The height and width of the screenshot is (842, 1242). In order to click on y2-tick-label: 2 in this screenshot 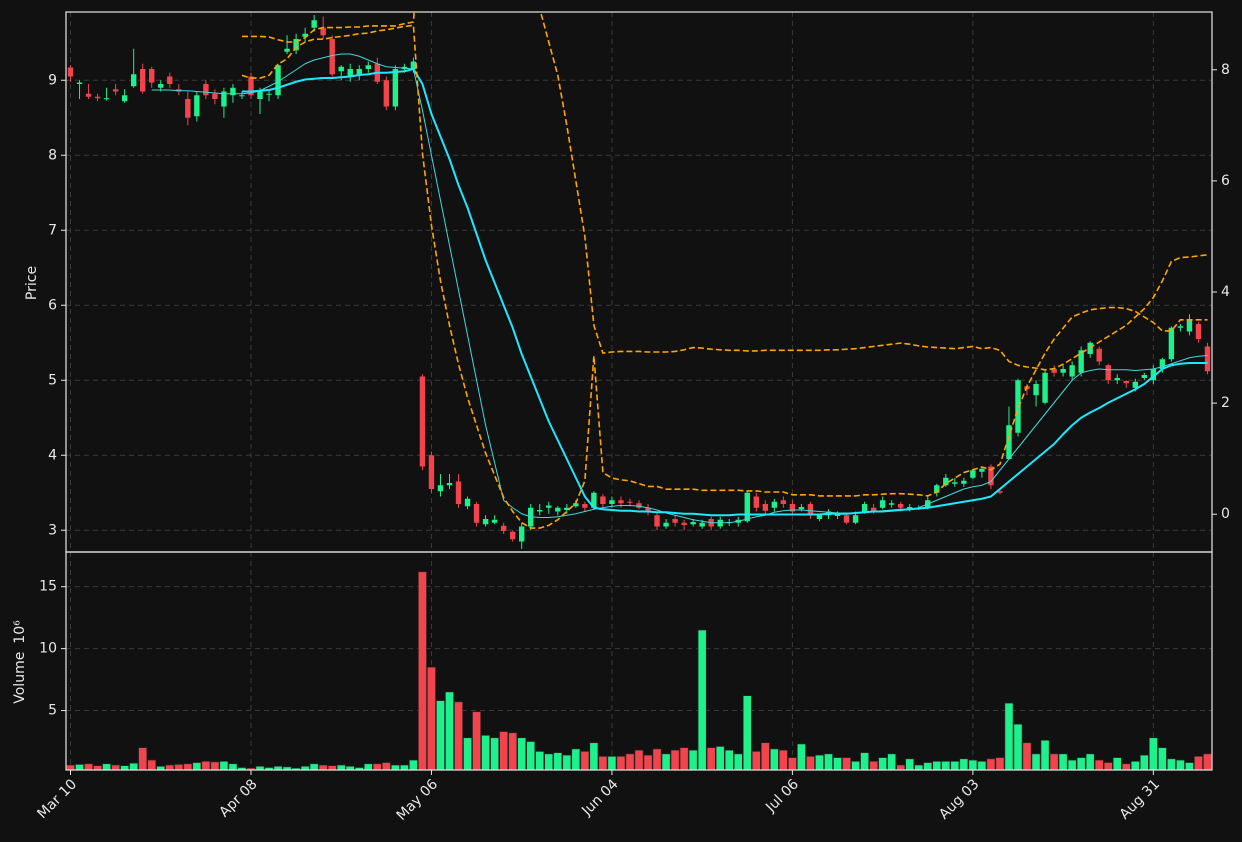, I will do `click(1225, 403)`.